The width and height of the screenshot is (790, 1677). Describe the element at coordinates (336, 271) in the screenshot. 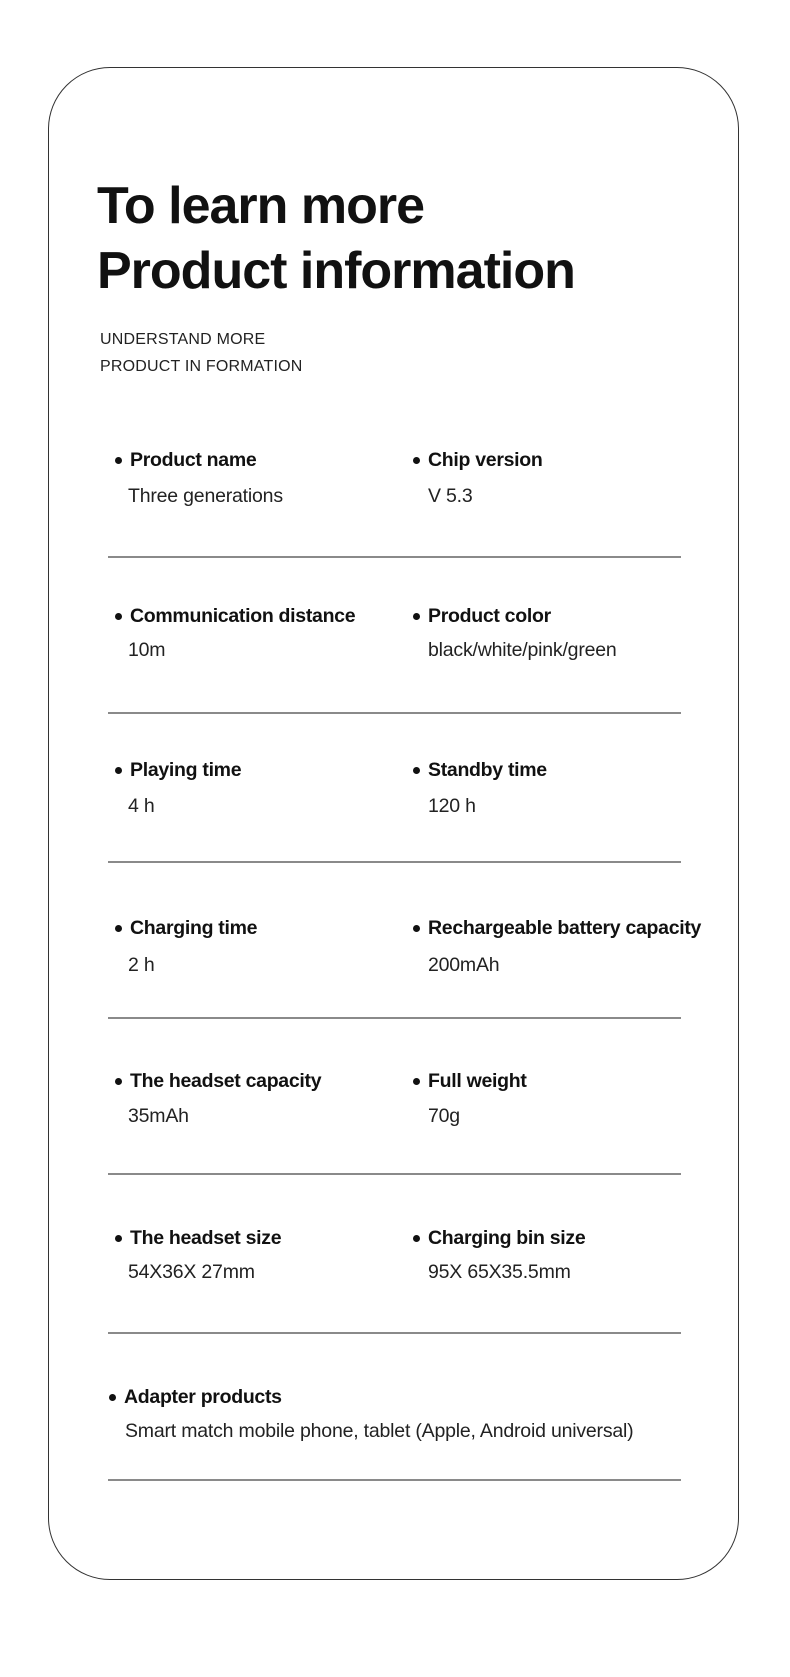

I see `page-title-line2: Product information` at that location.